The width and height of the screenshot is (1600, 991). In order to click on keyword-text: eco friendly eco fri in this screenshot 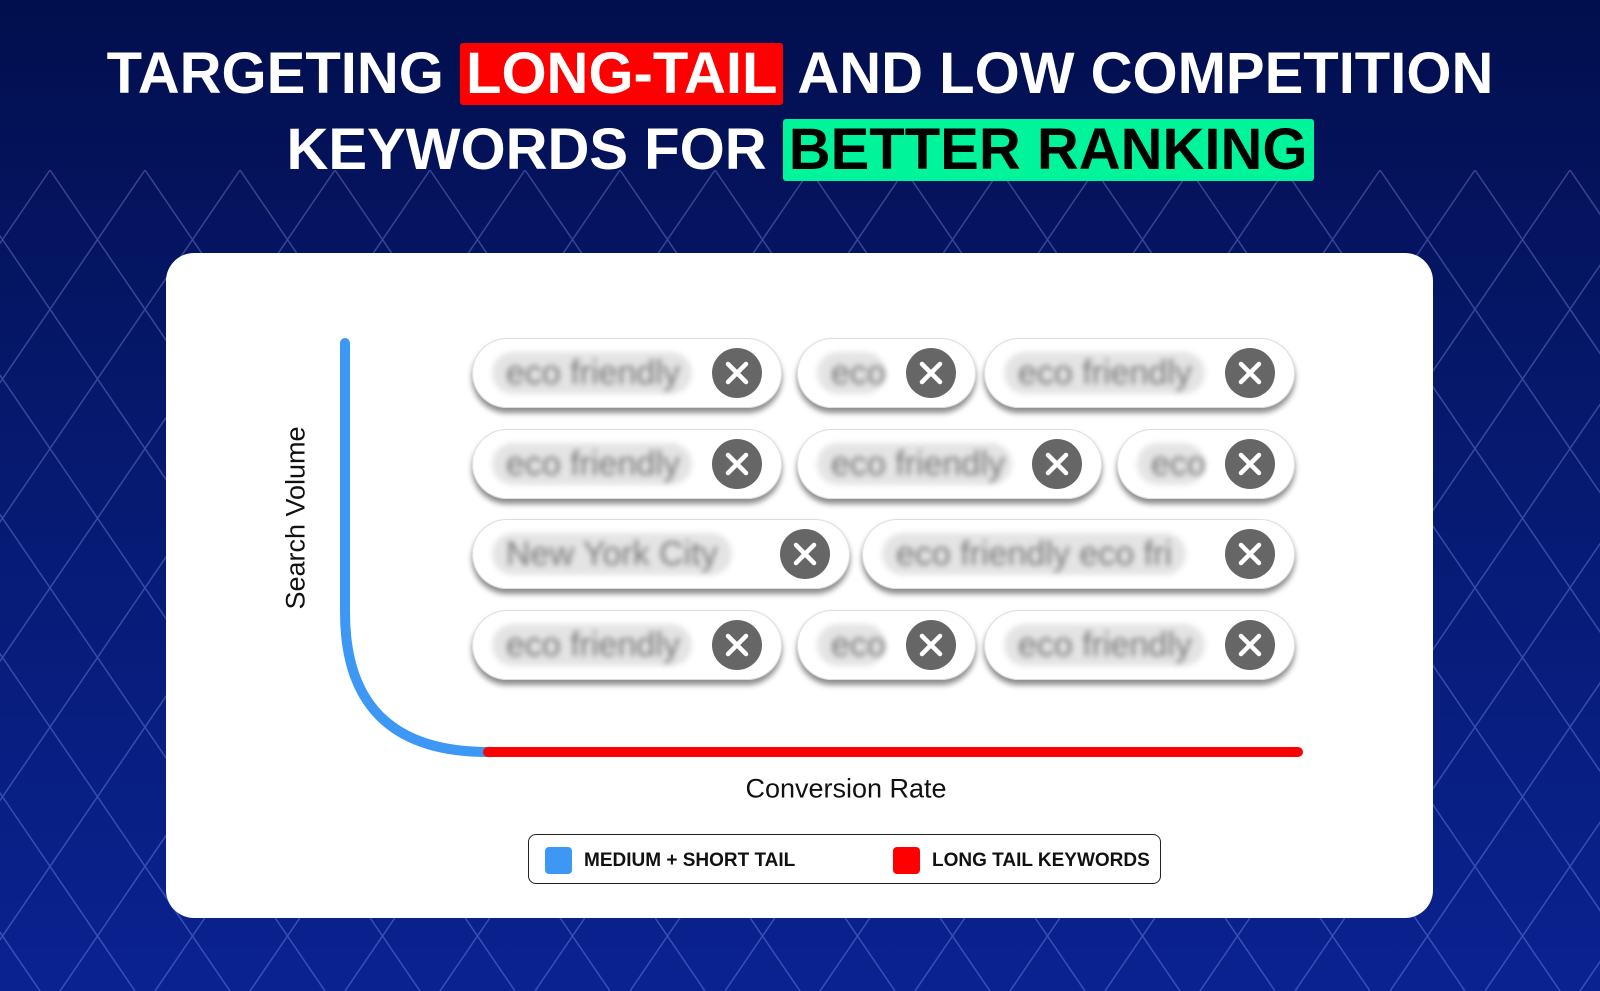, I will do `click(1034, 554)`.